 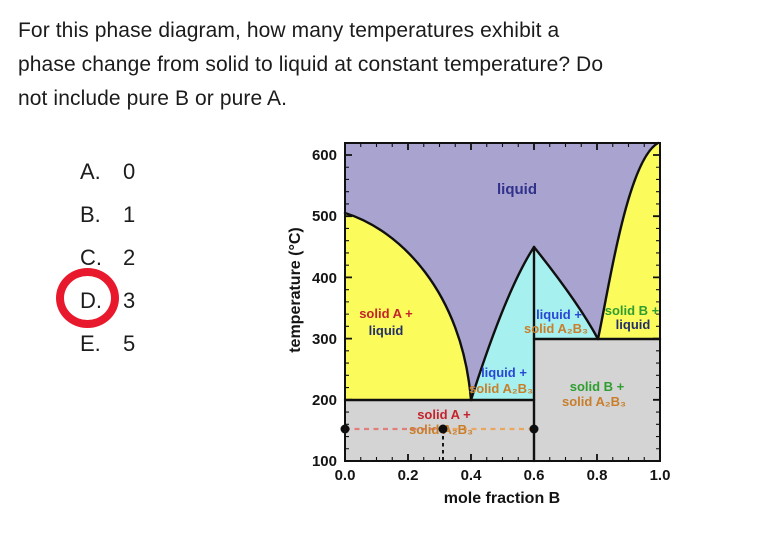 What do you see at coordinates (443, 429) in the screenshot?
I see `tie-dot-overall-composition` at bounding box center [443, 429].